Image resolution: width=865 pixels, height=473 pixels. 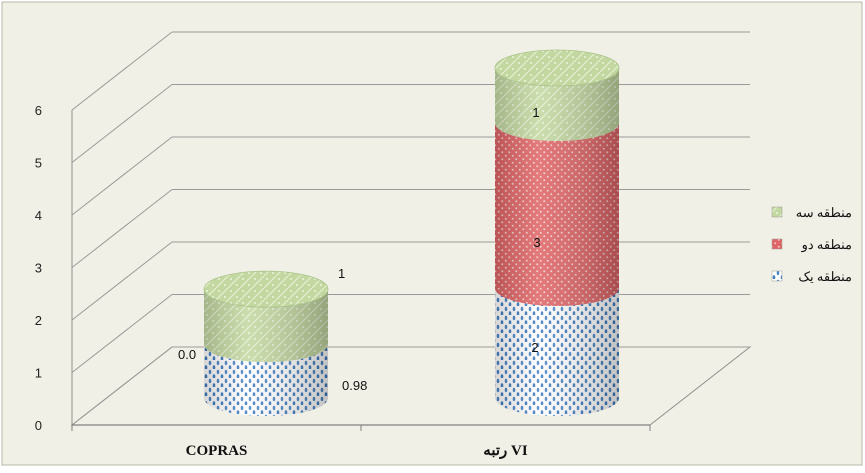 I want to click on data-label: 0.98, so click(x=354, y=385).